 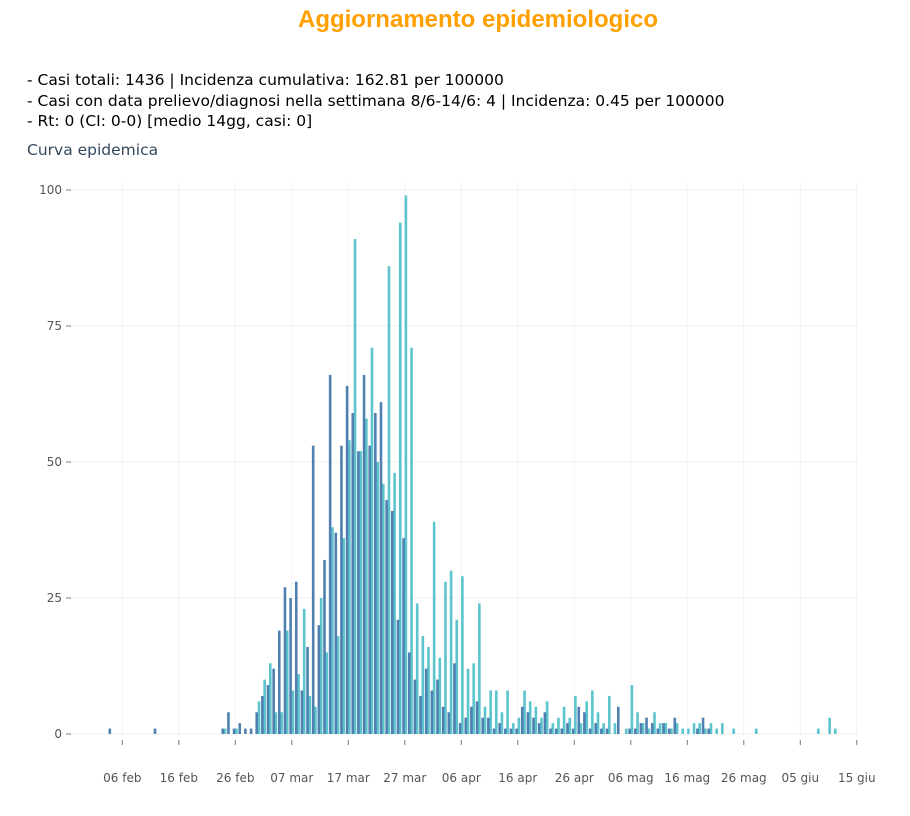 What do you see at coordinates (744, 778) in the screenshot?
I see `x-tick-label: 26 mag` at bounding box center [744, 778].